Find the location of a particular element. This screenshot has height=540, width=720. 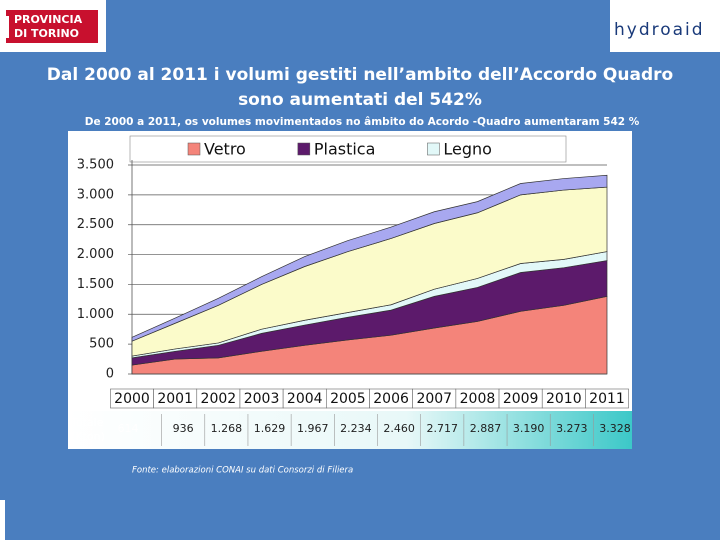

logo-band is located at coordinates (52, 26).